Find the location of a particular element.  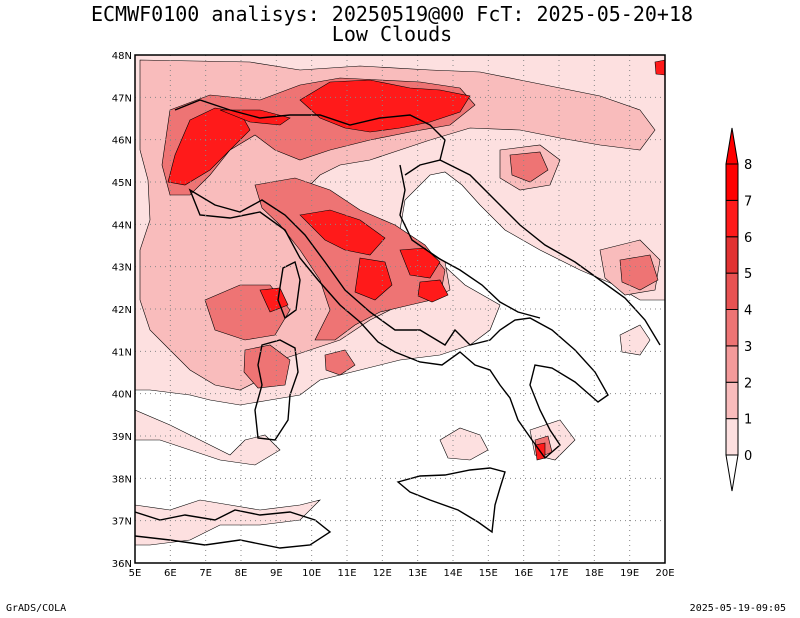

lon-tick-label: 18E is located at coordinates (594, 573).